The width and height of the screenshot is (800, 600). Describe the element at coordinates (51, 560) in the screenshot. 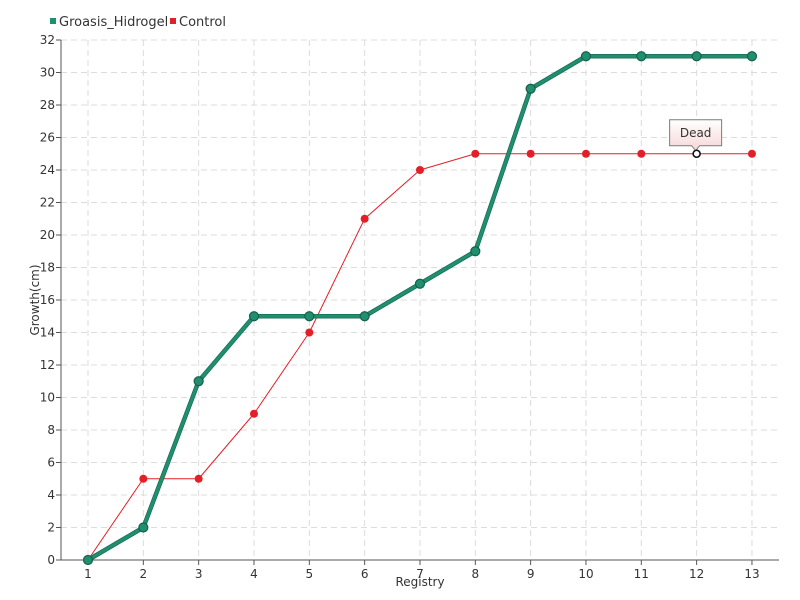

I see `y-tick-label: 0` at that location.